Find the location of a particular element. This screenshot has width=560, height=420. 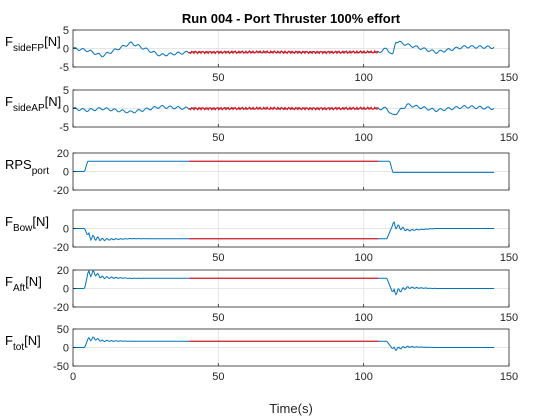

subplot-3: -20 0 20 RPSport is located at coordinates (257, 172).